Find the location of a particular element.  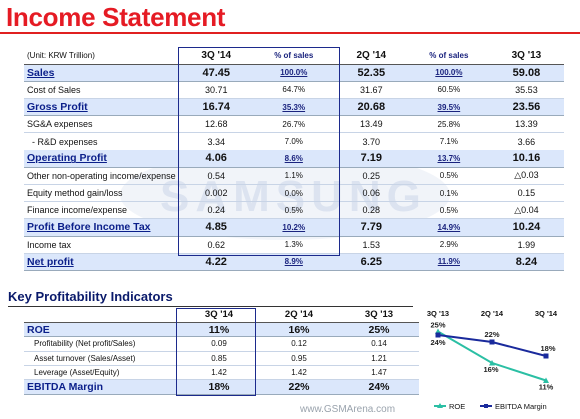

row-value: 30.71 is located at coordinates (216, 90).